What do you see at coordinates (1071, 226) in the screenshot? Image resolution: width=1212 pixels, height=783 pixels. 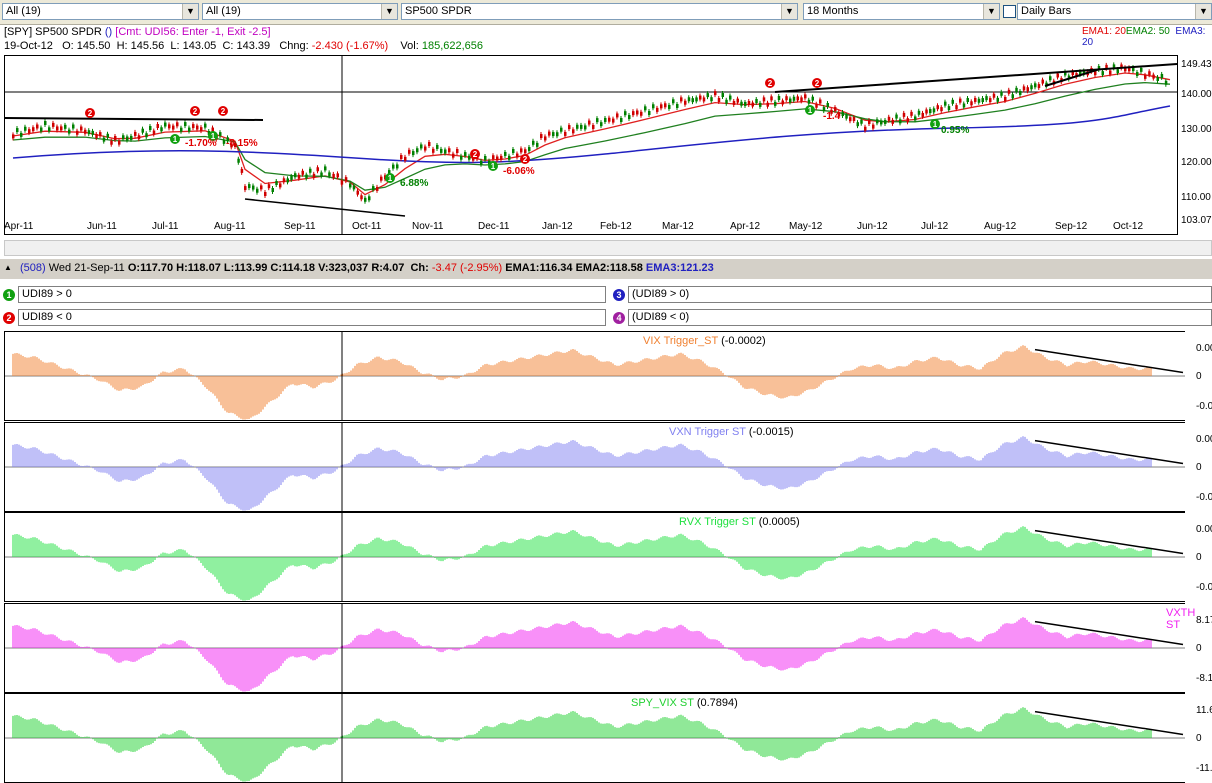 I see `date-axis-label: Sep-12` at bounding box center [1071, 226].